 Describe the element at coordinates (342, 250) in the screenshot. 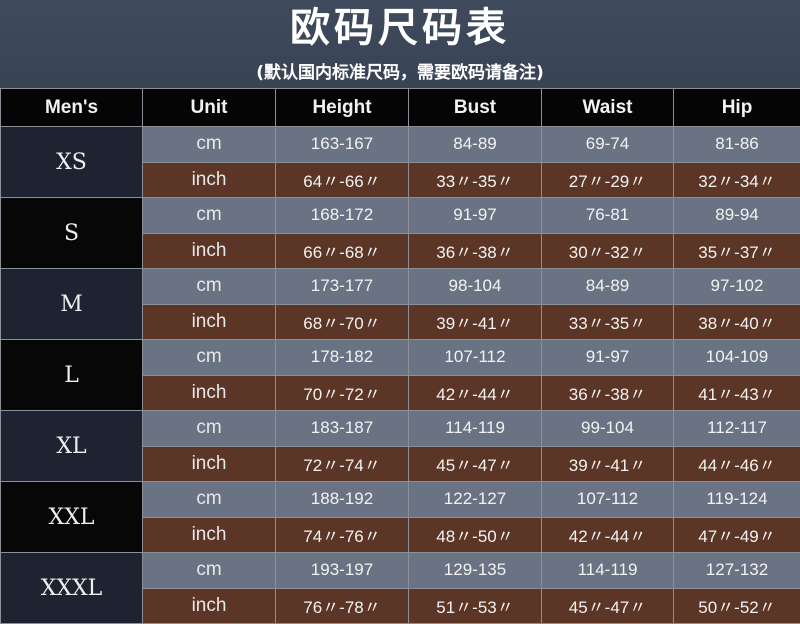

I see `height-cell: 66〃-68〃` at that location.